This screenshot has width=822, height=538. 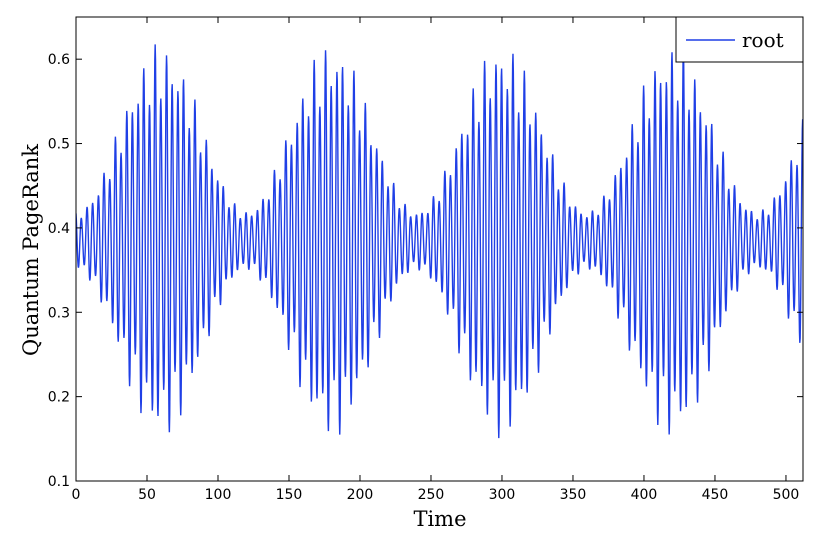 What do you see at coordinates (715, 495) in the screenshot?
I see `x-tick-label: 450` at bounding box center [715, 495].